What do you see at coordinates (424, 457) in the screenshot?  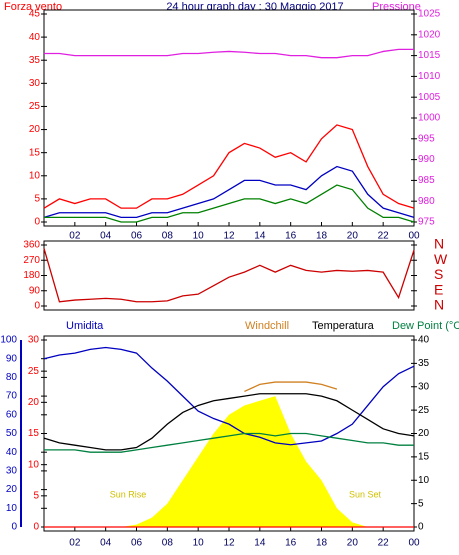 I see `y3-tick-label: 15` at bounding box center [424, 457].